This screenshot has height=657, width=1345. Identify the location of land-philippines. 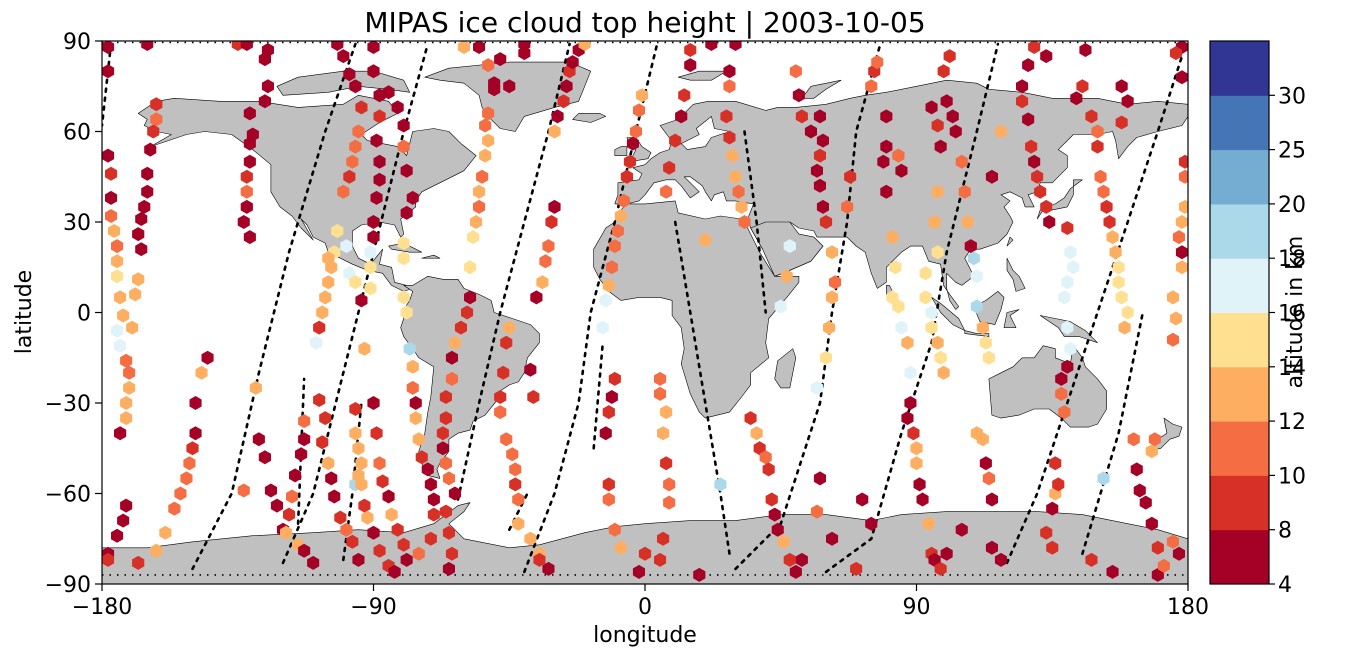
(1016, 274).